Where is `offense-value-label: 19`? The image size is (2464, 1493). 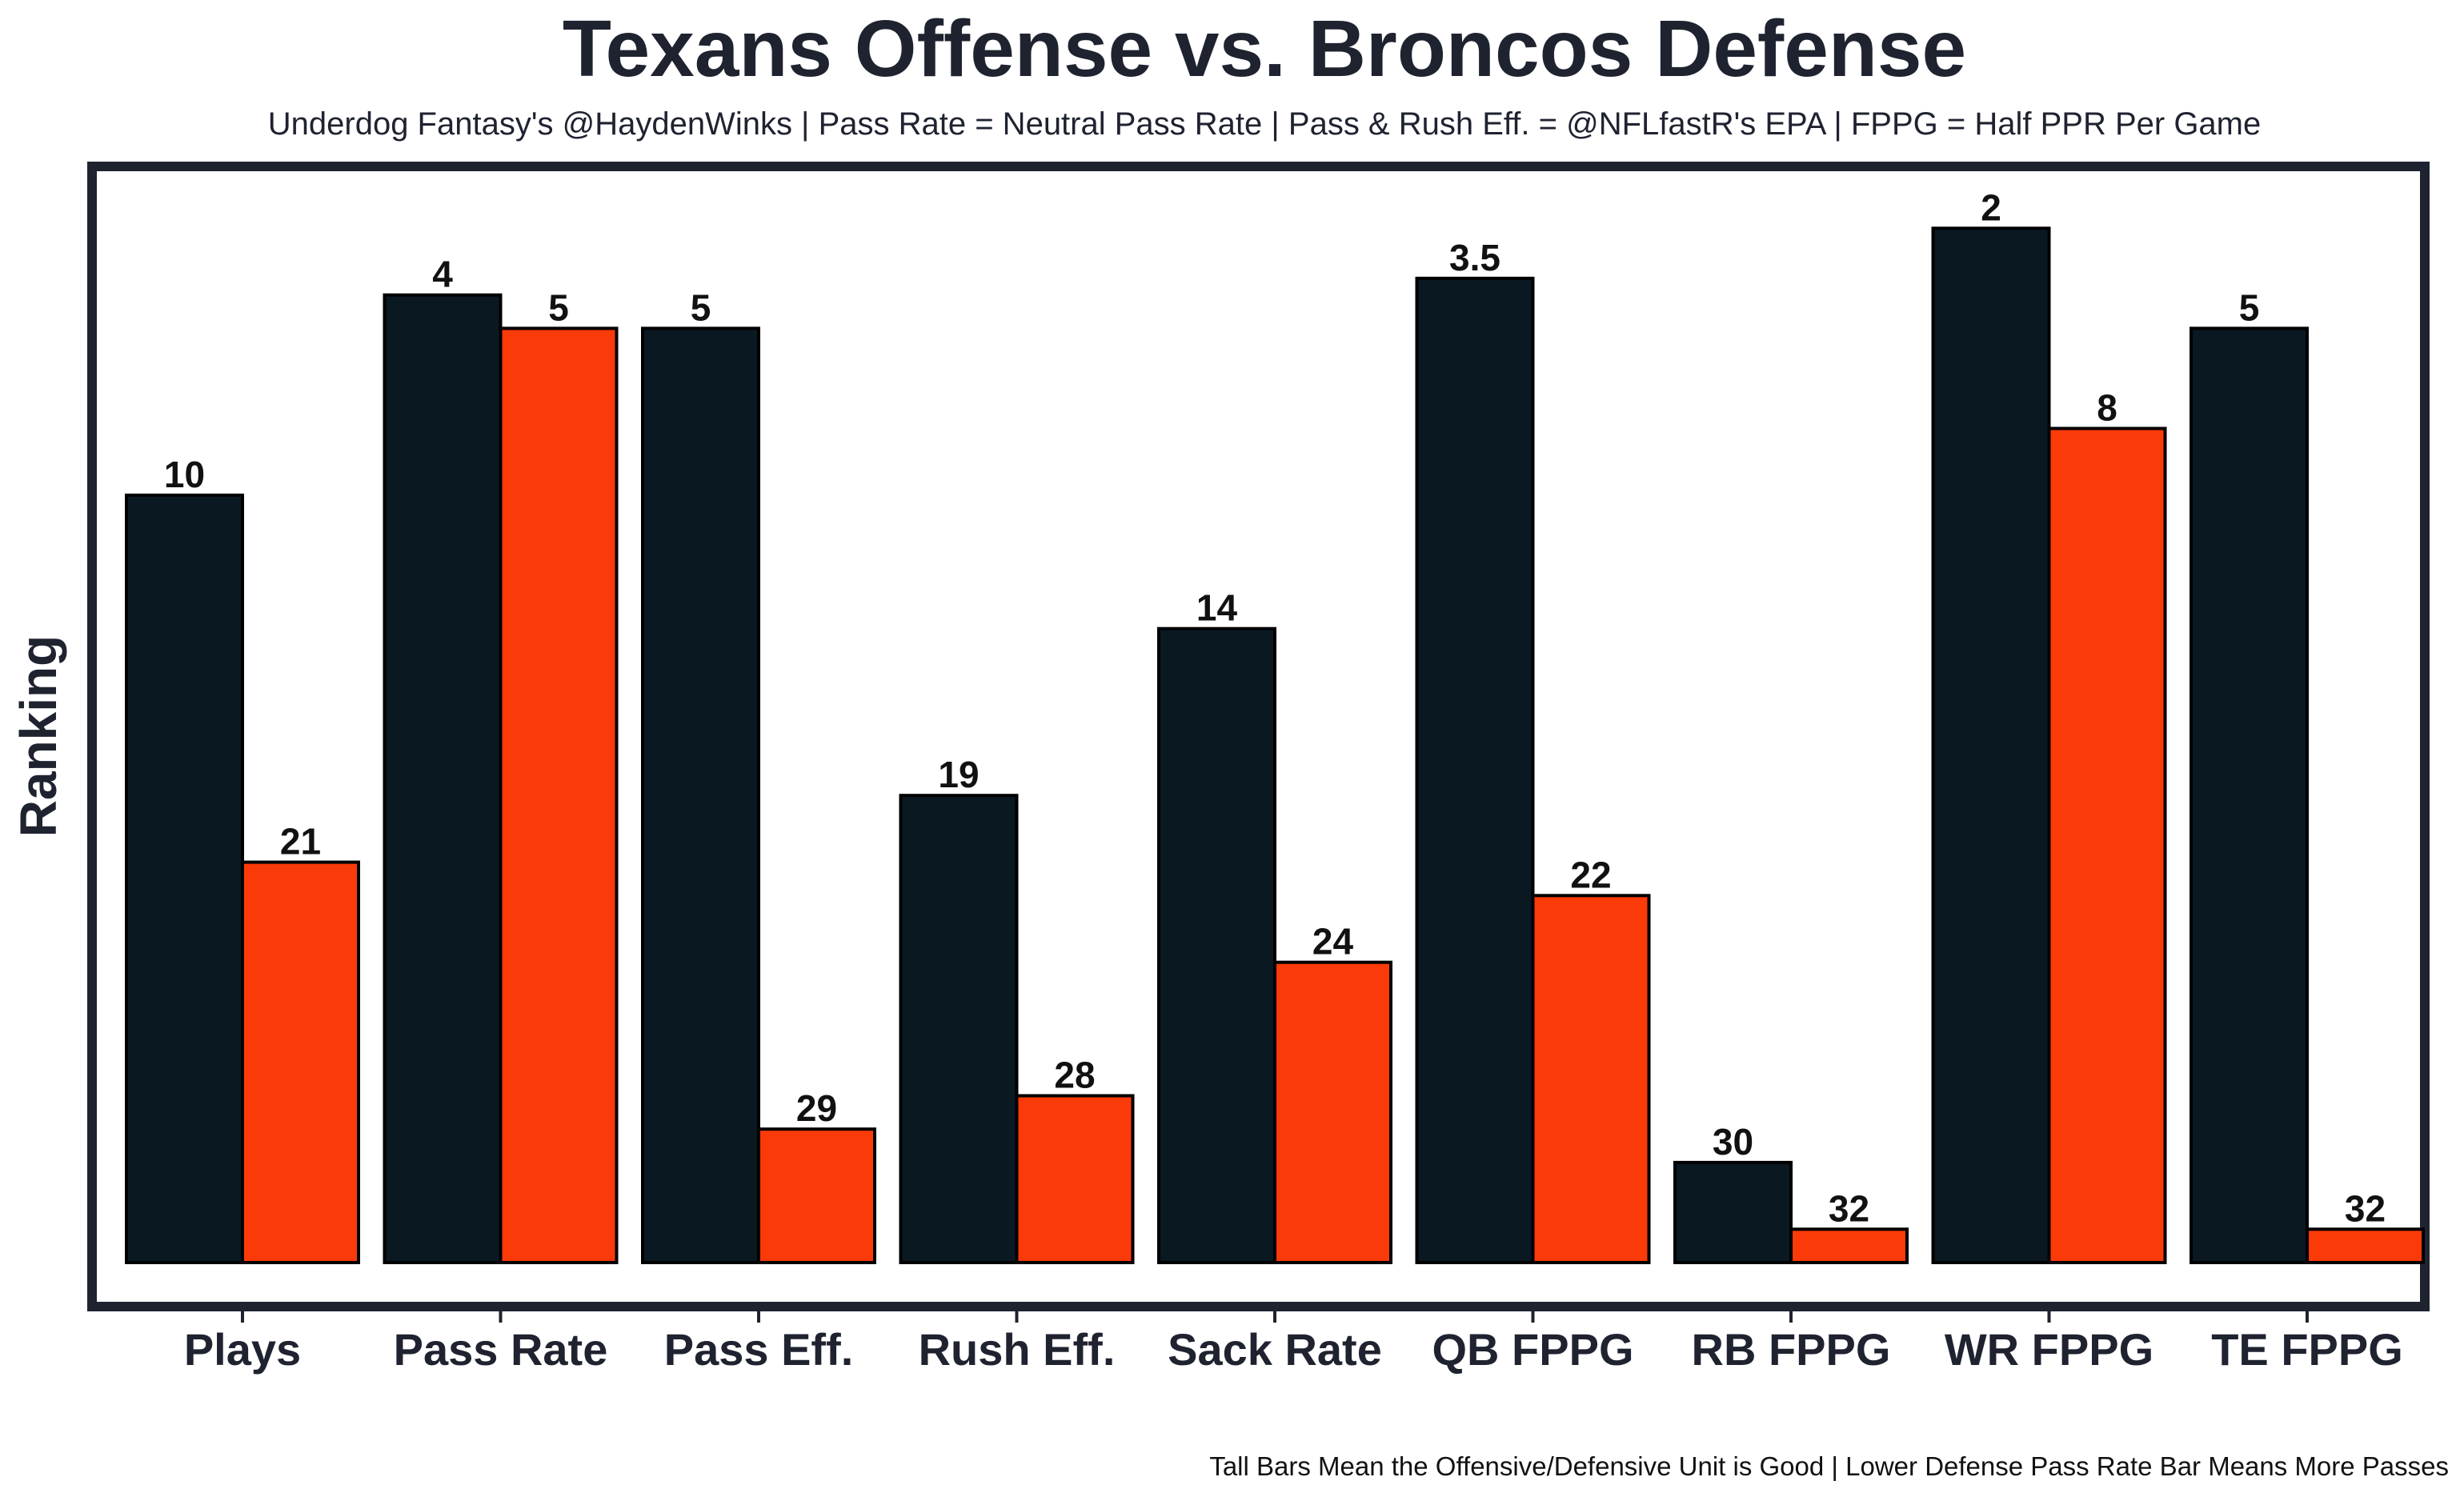
offense-value-label: 19 is located at coordinates (959, 774).